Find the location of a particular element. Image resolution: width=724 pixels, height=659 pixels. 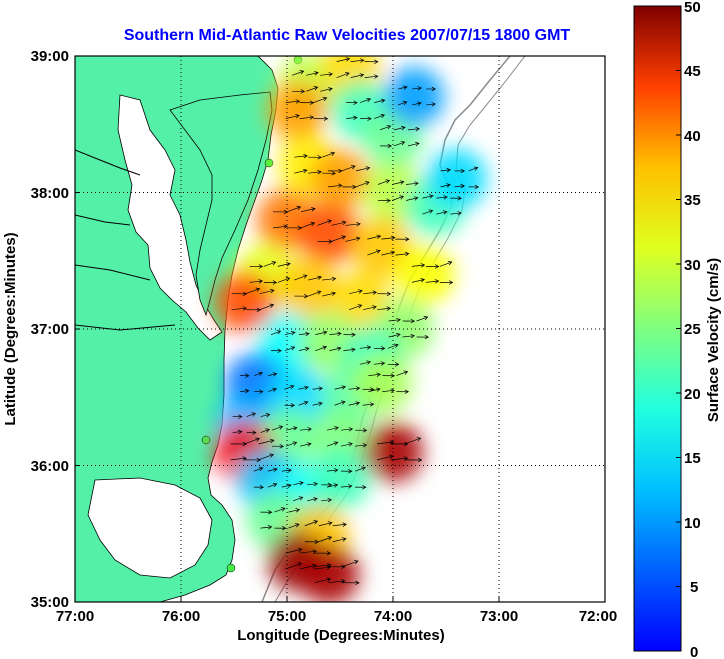

x-tick-label: 74:00 is located at coordinates (393, 616).